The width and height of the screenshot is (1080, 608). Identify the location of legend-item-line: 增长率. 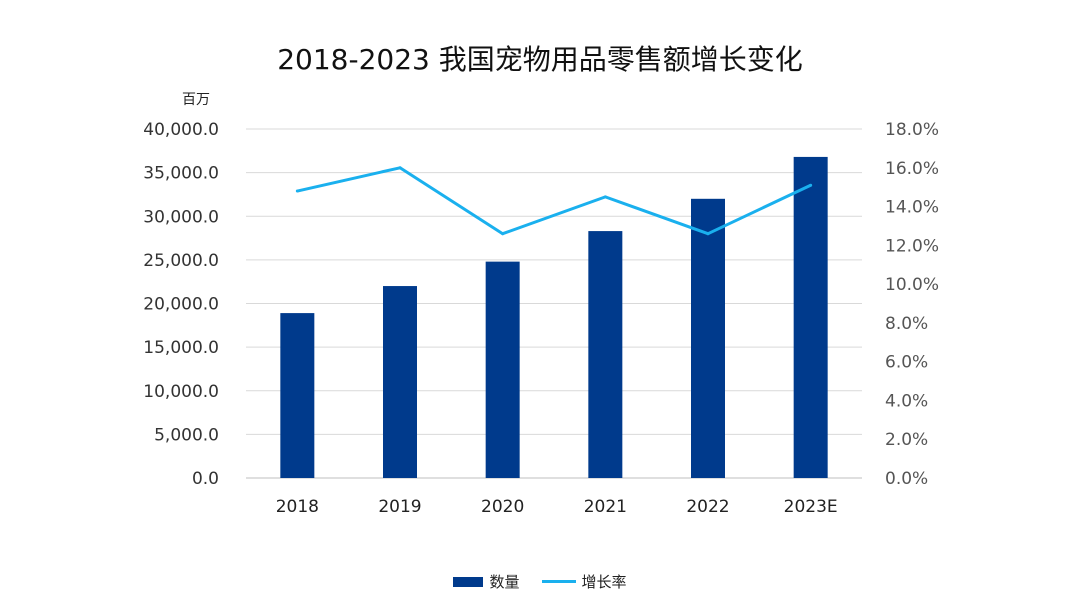
(584, 581).